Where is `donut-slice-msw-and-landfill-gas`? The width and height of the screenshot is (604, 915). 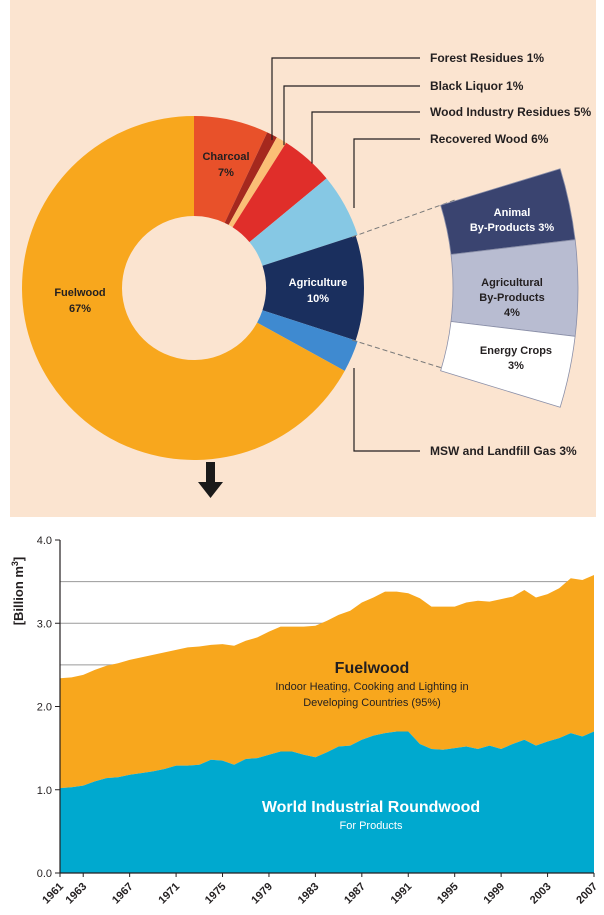 donut-slice-msw-and-landfill-gas is located at coordinates (307, 340).